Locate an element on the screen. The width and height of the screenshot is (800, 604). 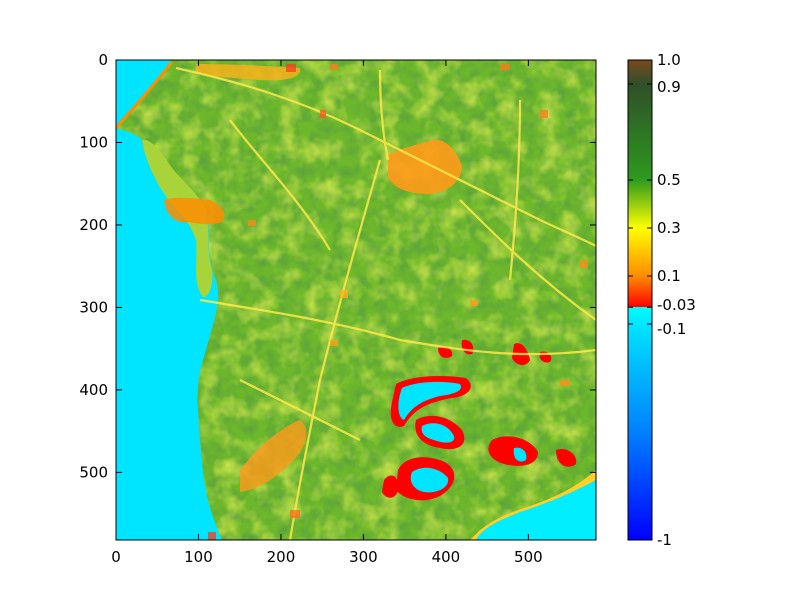
colorbar-tick-label: 0.5 is located at coordinates (669, 180).